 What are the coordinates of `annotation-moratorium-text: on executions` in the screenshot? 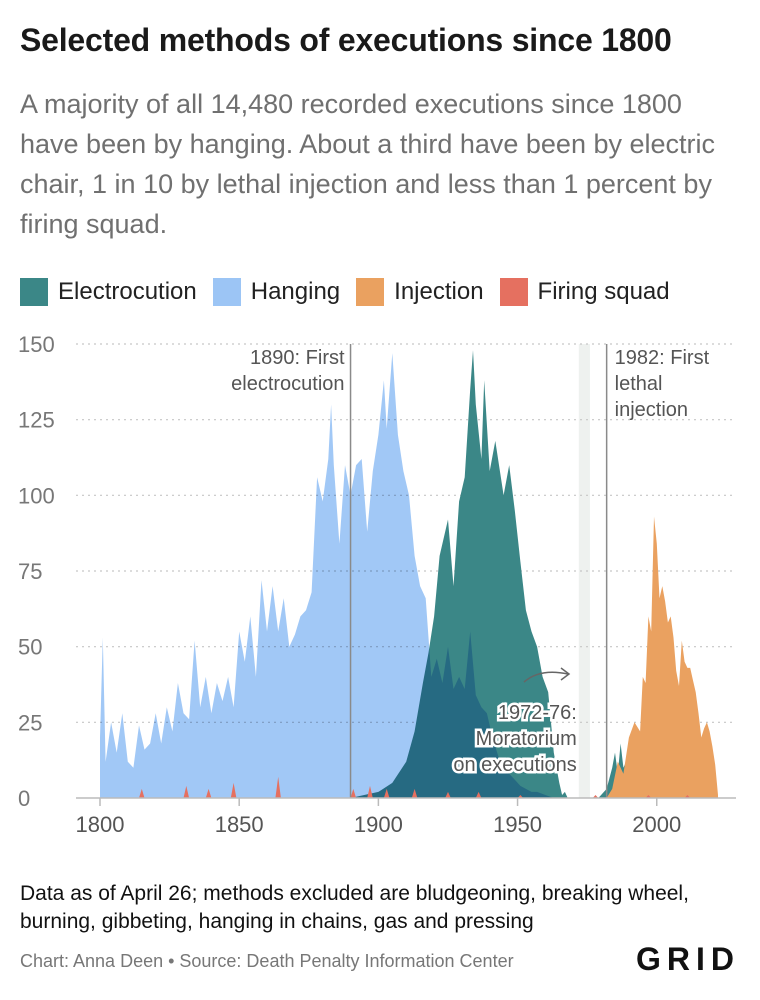 It's located at (514, 765).